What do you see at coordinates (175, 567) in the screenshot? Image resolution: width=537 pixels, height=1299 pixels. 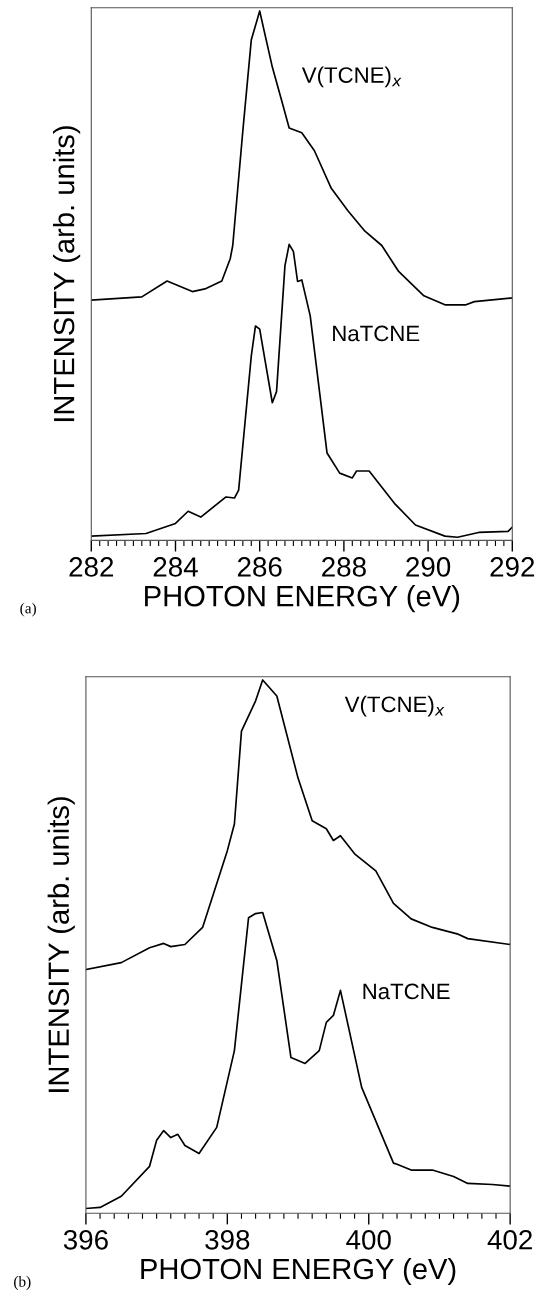 I see `x-tick-label: 284` at bounding box center [175, 567].